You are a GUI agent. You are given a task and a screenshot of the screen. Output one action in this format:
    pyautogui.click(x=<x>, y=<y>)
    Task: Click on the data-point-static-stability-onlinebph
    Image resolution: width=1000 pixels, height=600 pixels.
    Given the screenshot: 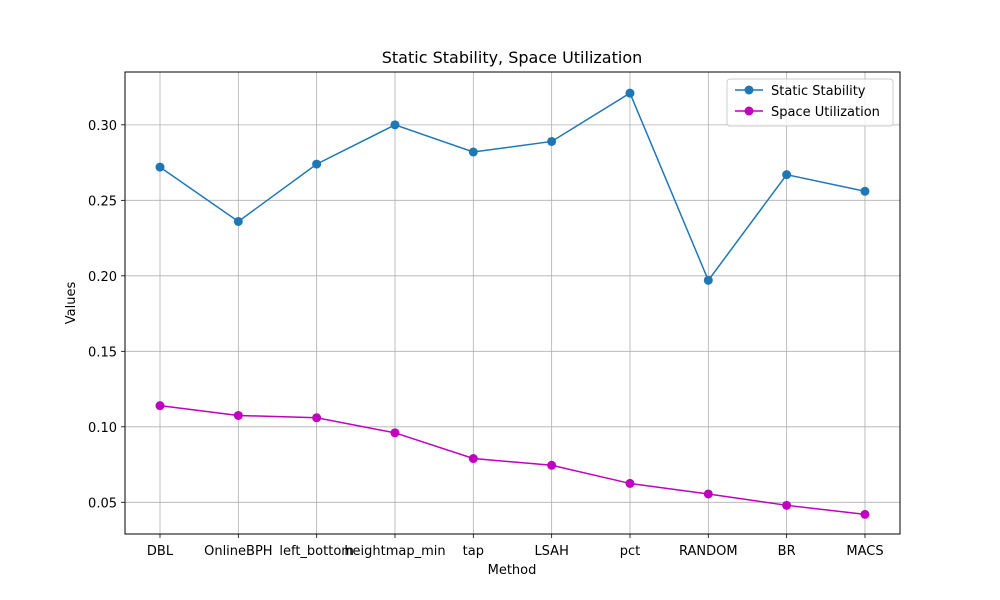 What is the action you would take?
    pyautogui.click(x=238, y=221)
    